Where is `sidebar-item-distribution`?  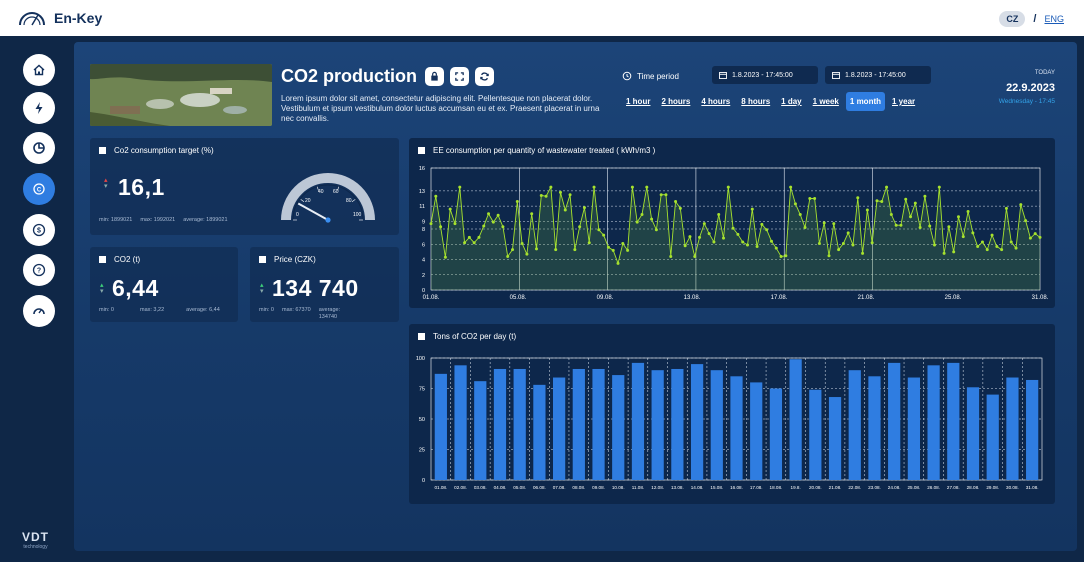 sidebar-item-distribution is located at coordinates (39, 148).